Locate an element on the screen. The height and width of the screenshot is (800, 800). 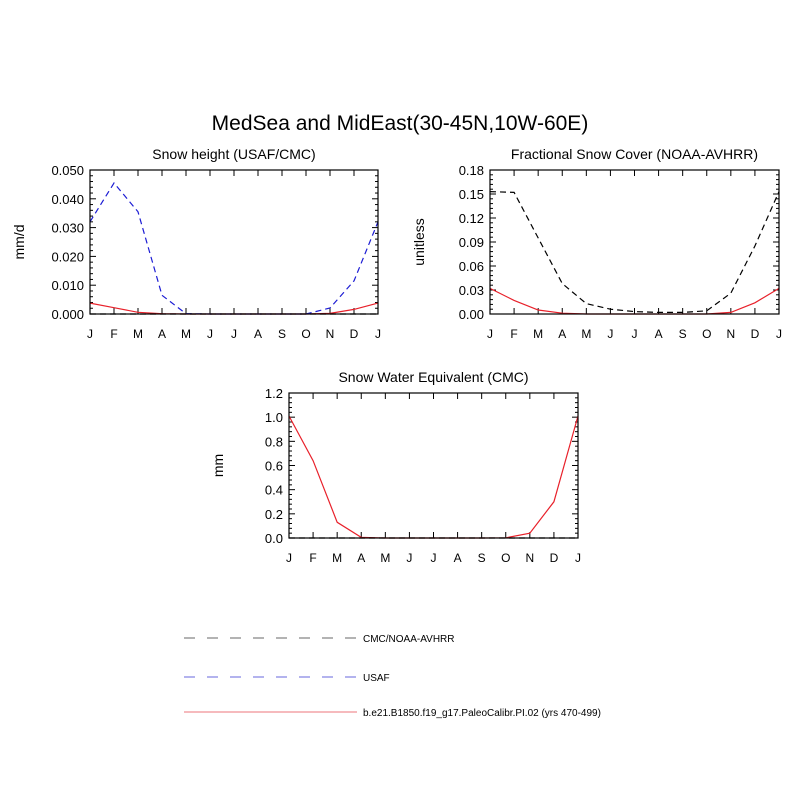
snow-cover-ylabel: unitless is located at coordinates (419, 241).